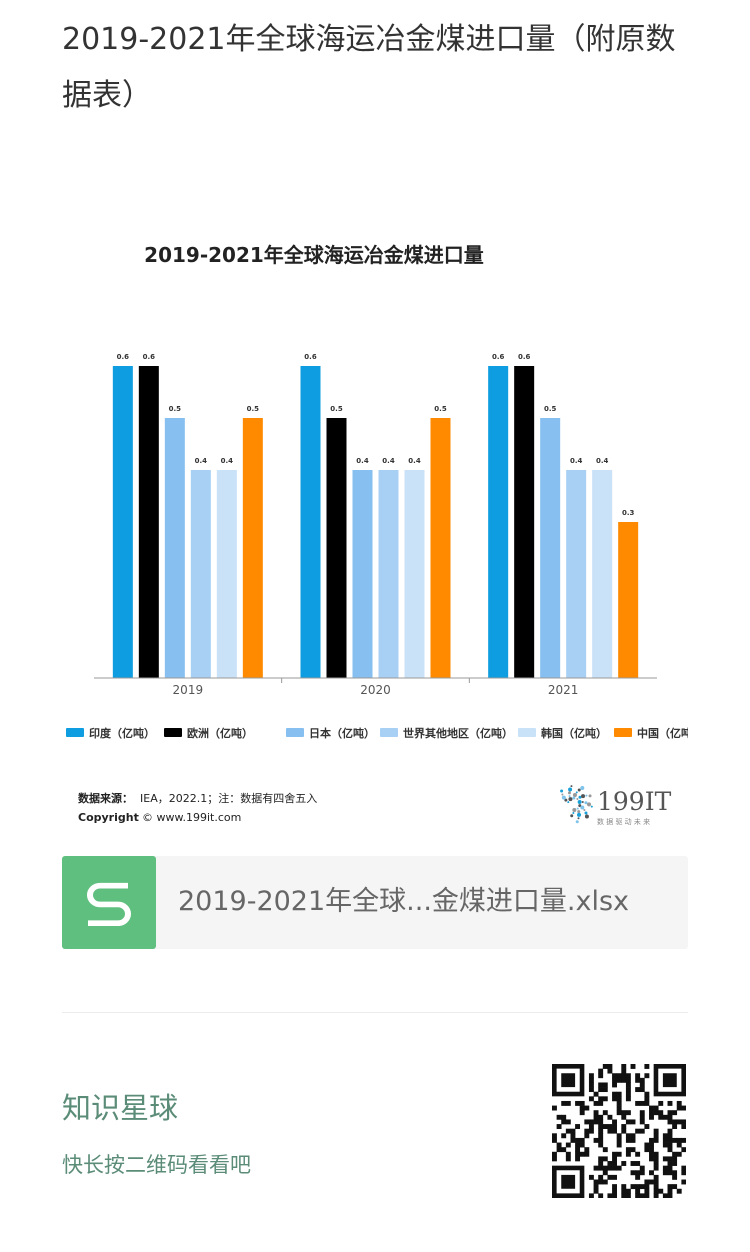 The width and height of the screenshot is (750, 1252). What do you see at coordinates (563, 690) in the screenshot?
I see `x-tick-label: 2021` at bounding box center [563, 690].